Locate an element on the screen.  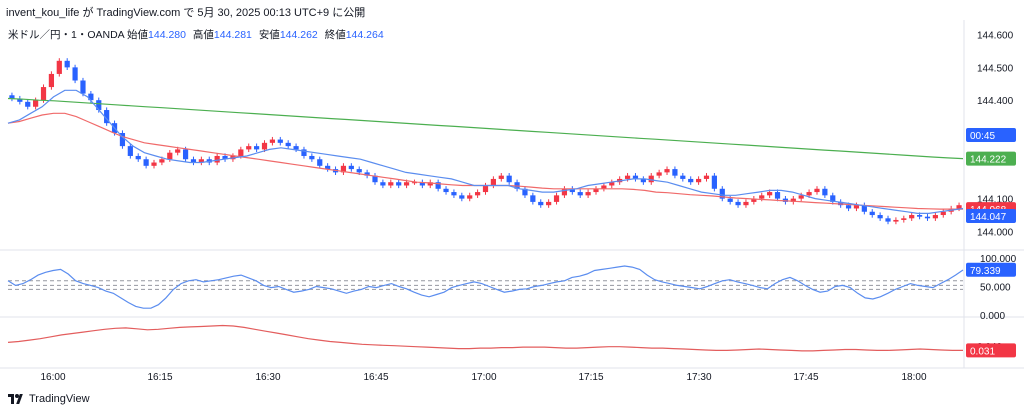
osc-tick-label: 50.000 is located at coordinates (995, 288).